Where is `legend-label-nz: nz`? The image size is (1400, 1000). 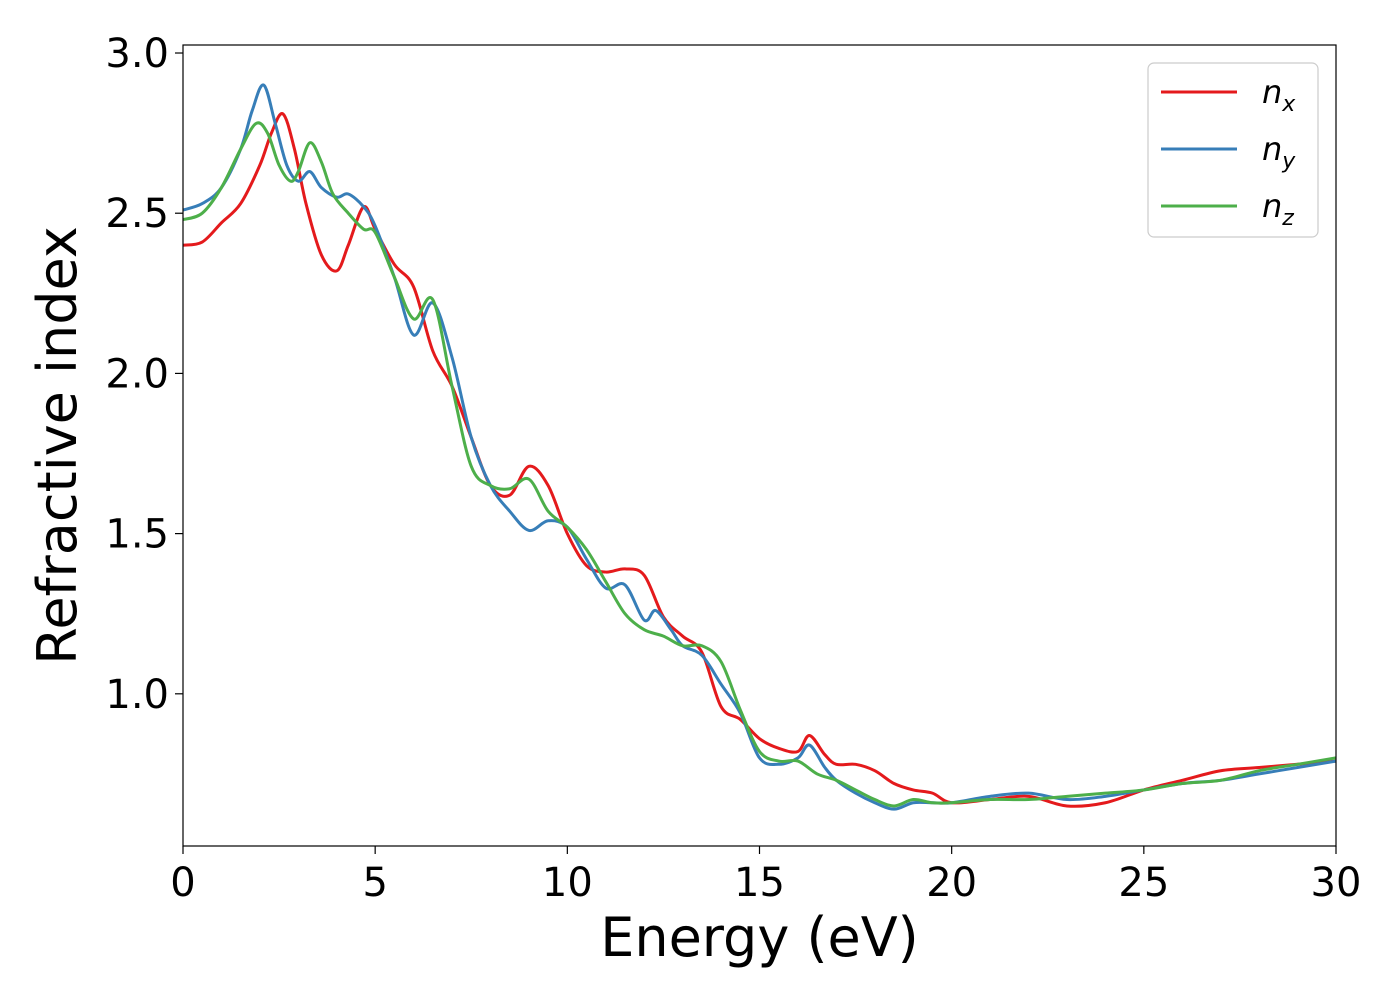
legend-label-nz: nz is located at coordinates (1278, 209).